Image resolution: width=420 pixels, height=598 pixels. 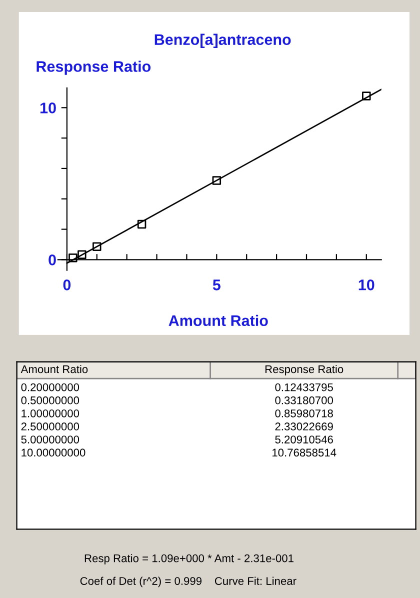 What do you see at coordinates (304, 426) in the screenshot?
I see `text: 2.33022669` at bounding box center [304, 426].